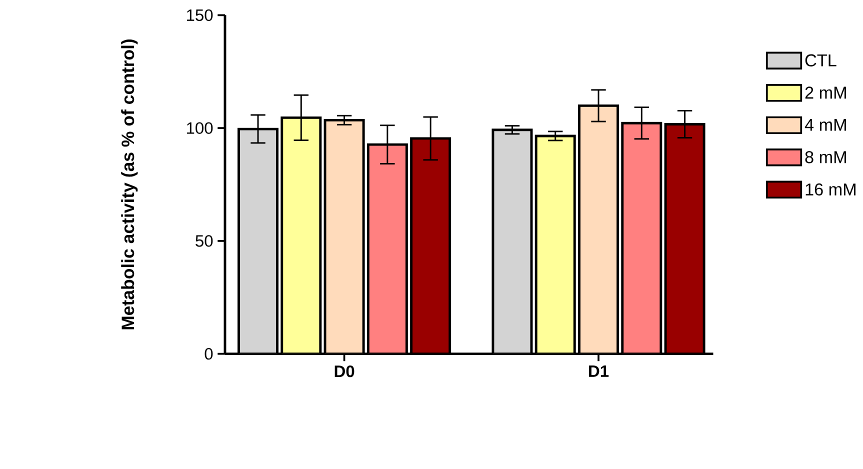 This screenshot has width=863, height=469. I want to click on y-axis-title: Metabolic activity (as % of control), so click(129, 184).